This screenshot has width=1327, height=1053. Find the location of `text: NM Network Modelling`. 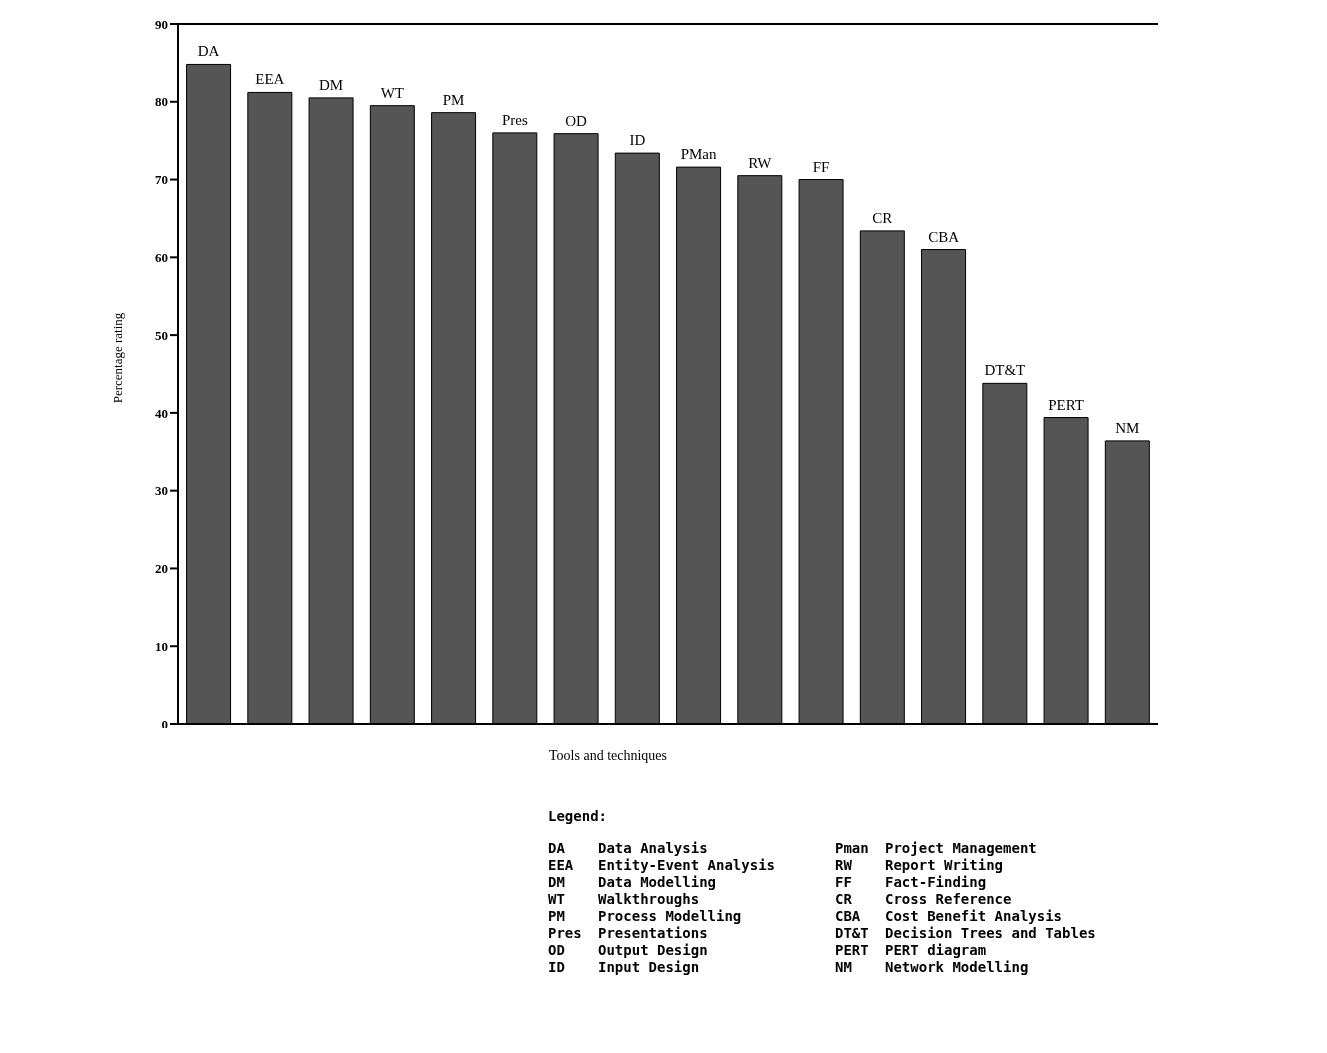

text: NM Network Modelling is located at coordinates (932, 967).